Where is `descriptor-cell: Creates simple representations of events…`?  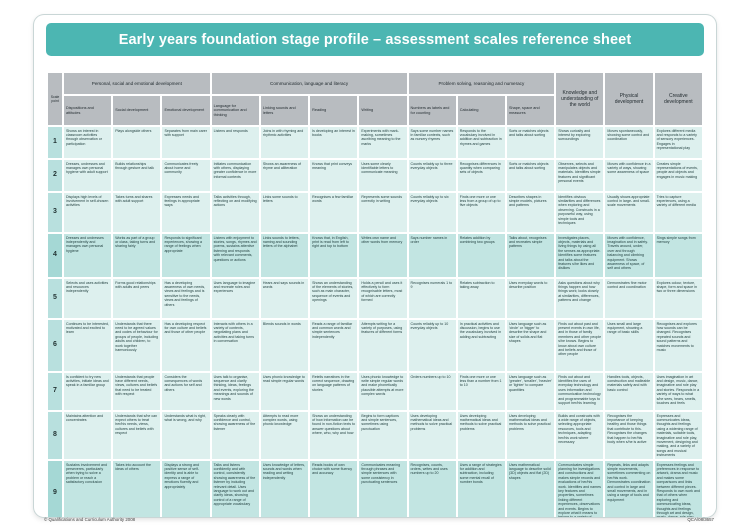 descriptor-cell: Creates simple representations of events… is located at coordinates (678, 175).